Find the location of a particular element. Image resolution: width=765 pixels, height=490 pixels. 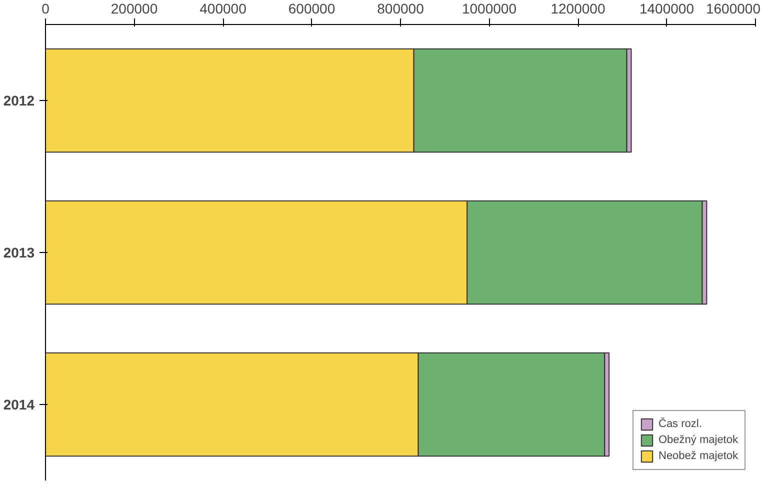

y-tick-label: 2012 is located at coordinates (19, 100).